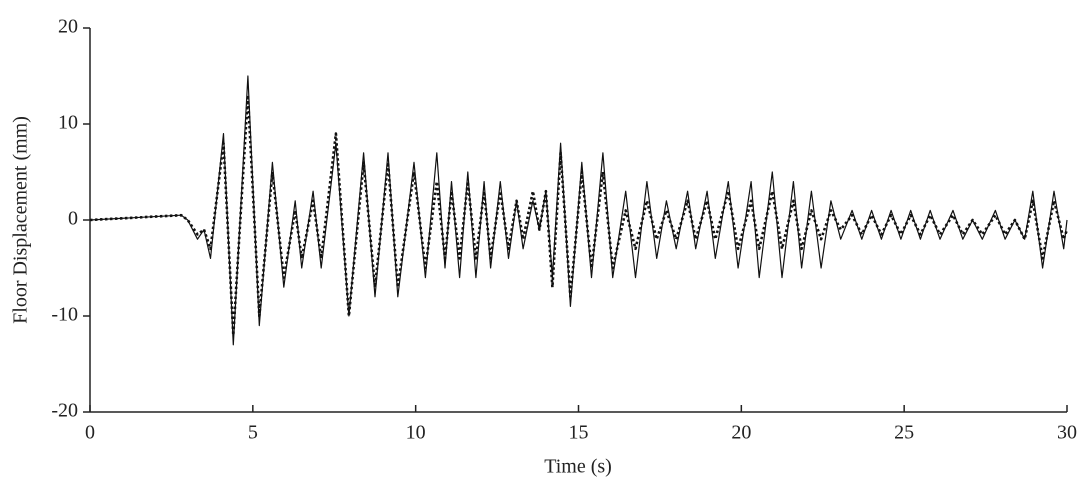 This screenshot has height=487, width=1083. Describe the element at coordinates (64, 411) in the screenshot. I see `y-tick-label: -20` at that location.